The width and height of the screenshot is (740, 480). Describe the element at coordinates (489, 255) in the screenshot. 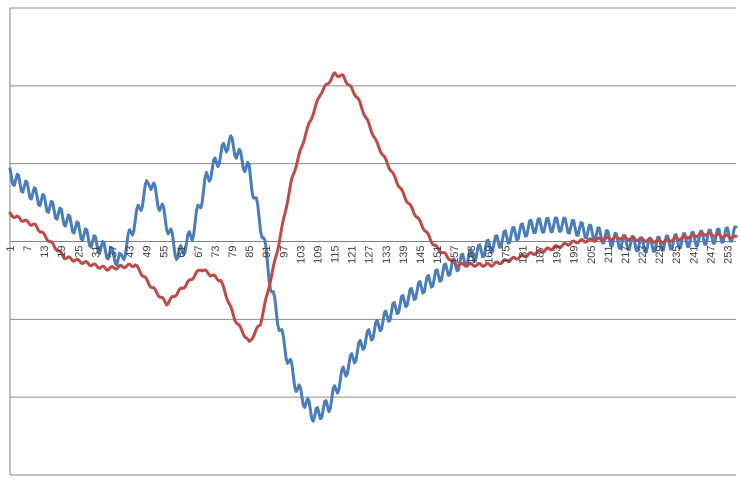

I see `x-tick-label: 169` at that location.